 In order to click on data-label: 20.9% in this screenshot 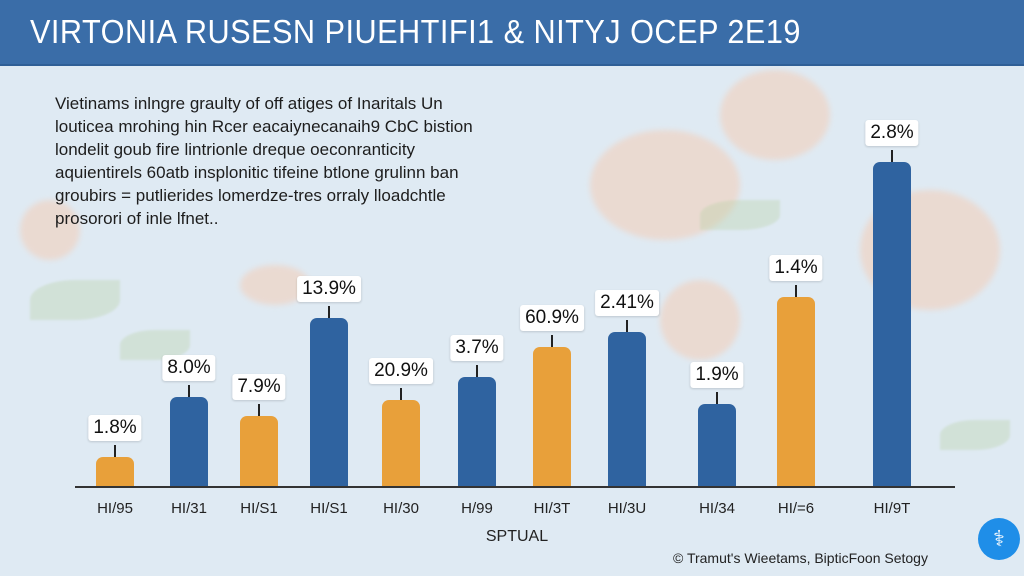, I will do `click(401, 371)`.